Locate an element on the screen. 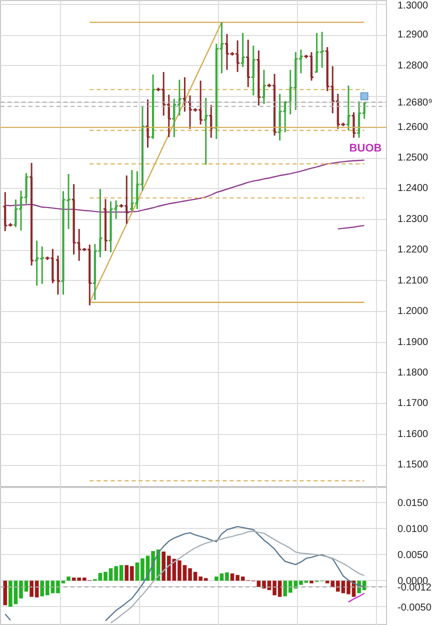 This screenshot has width=435, height=625. y-tick-label: 1.2680⁹ is located at coordinates (415, 102).